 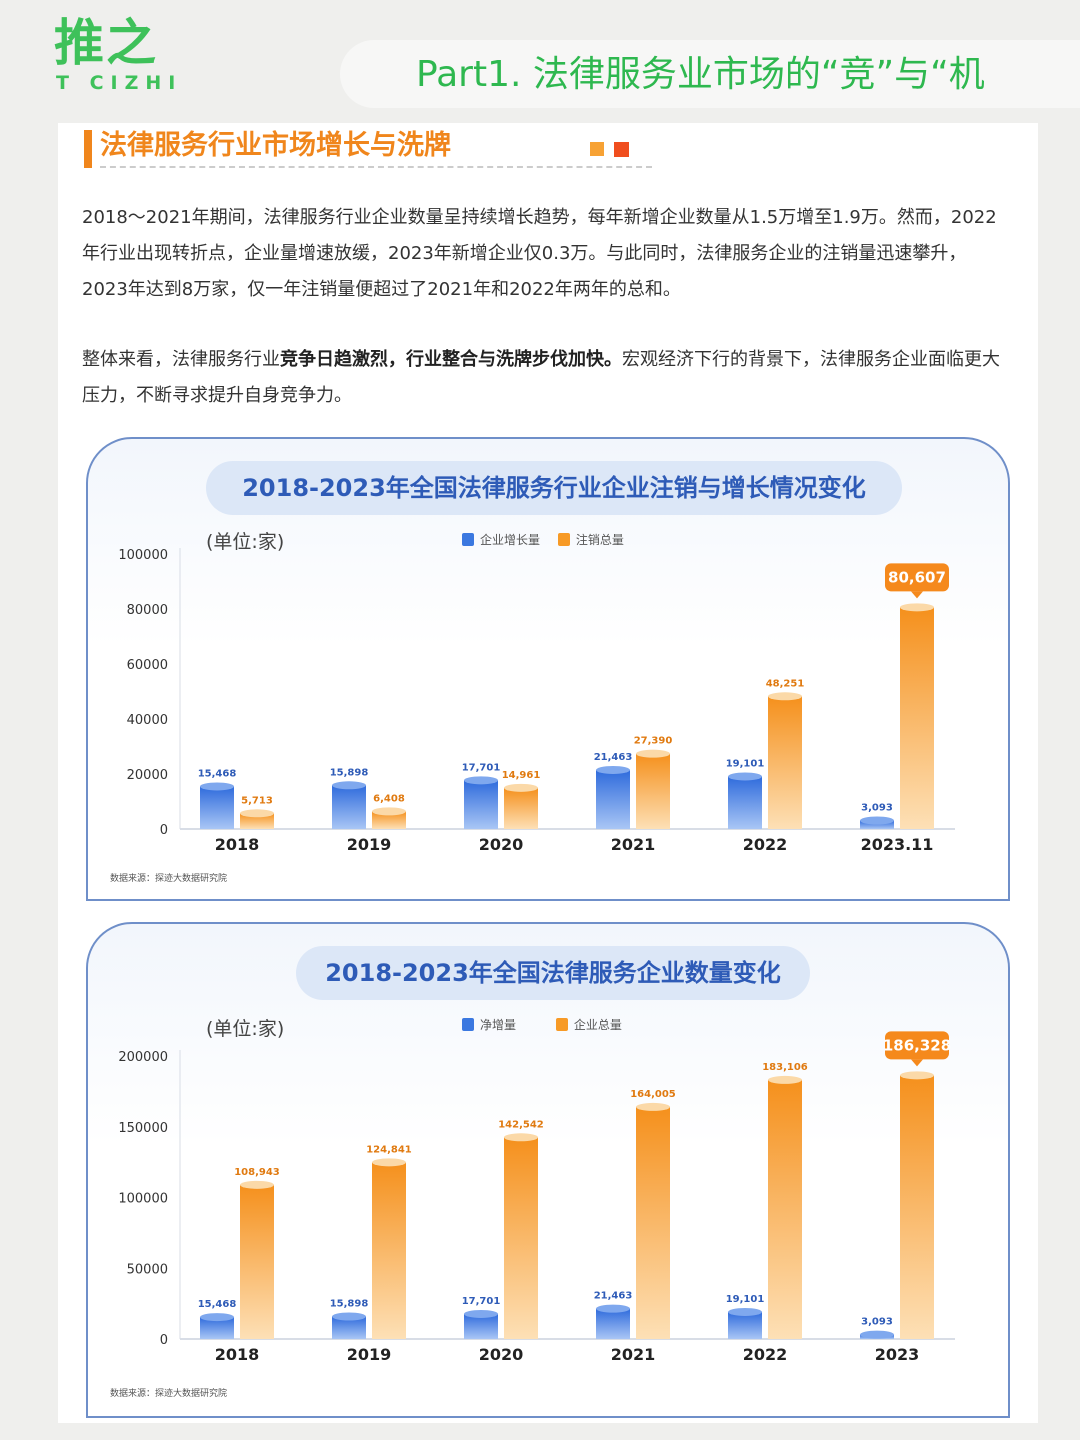 I want to click on legend-label: 企业总量, so click(x=597, y=1025).